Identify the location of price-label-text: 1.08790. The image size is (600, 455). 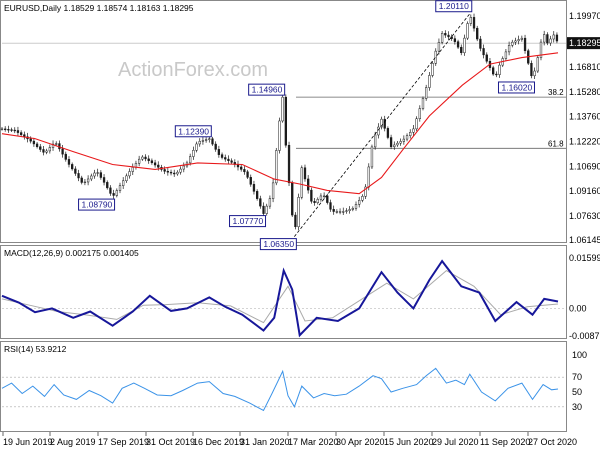
(97, 205).